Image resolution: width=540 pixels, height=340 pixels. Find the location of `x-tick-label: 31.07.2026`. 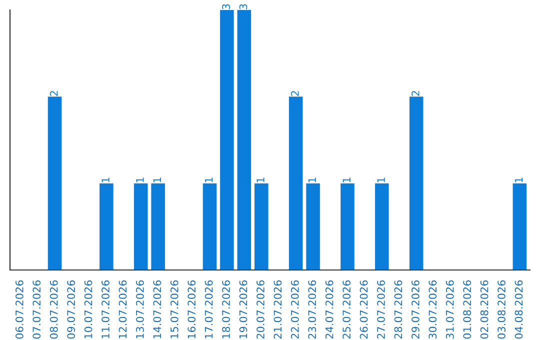

x-tick-label: 31.07.2026 is located at coordinates (450, 309).